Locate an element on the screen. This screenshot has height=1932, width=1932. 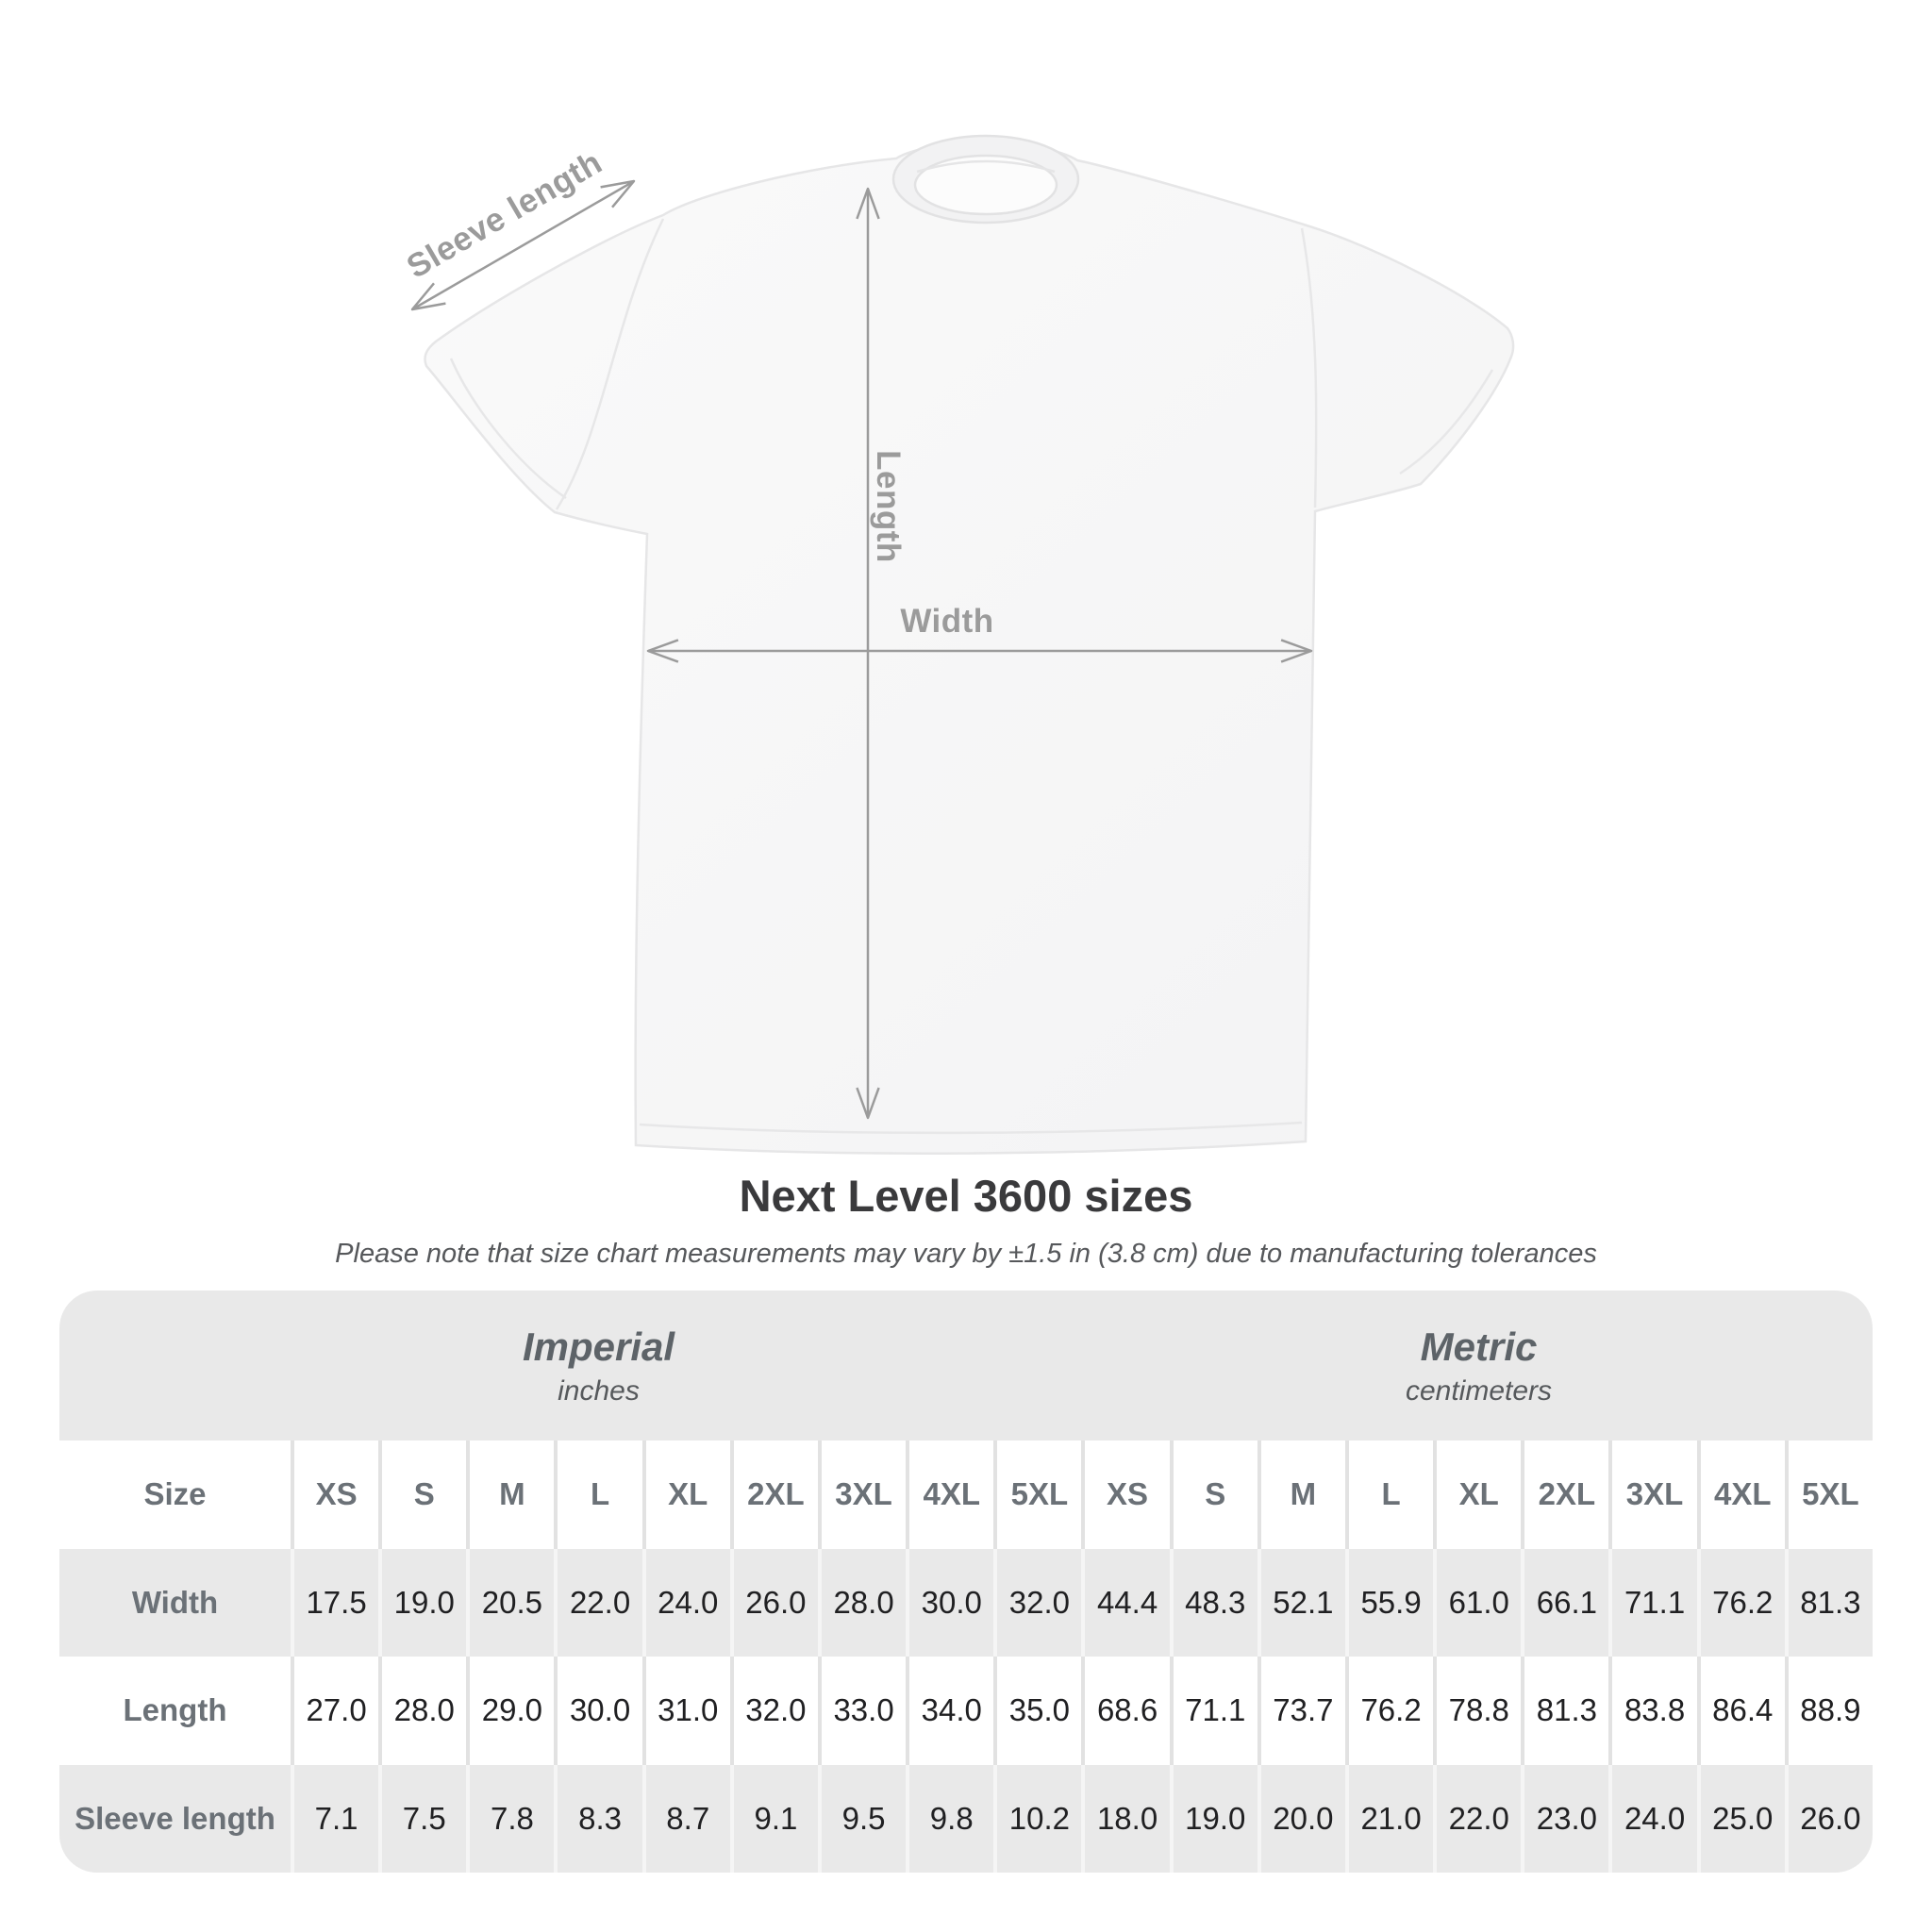
cell: 21.0 is located at coordinates (1388, 1819).